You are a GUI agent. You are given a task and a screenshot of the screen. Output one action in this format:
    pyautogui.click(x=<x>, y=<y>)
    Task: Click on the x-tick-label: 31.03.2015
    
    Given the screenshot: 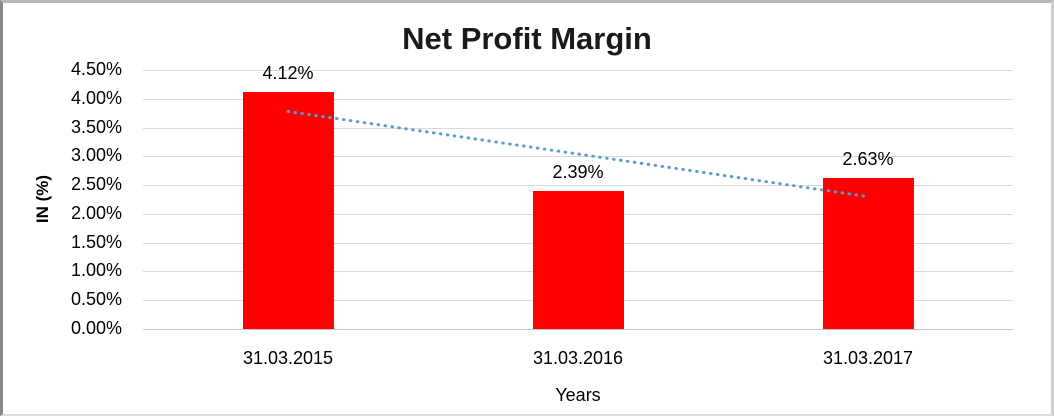 What is the action you would take?
    pyautogui.click(x=288, y=358)
    